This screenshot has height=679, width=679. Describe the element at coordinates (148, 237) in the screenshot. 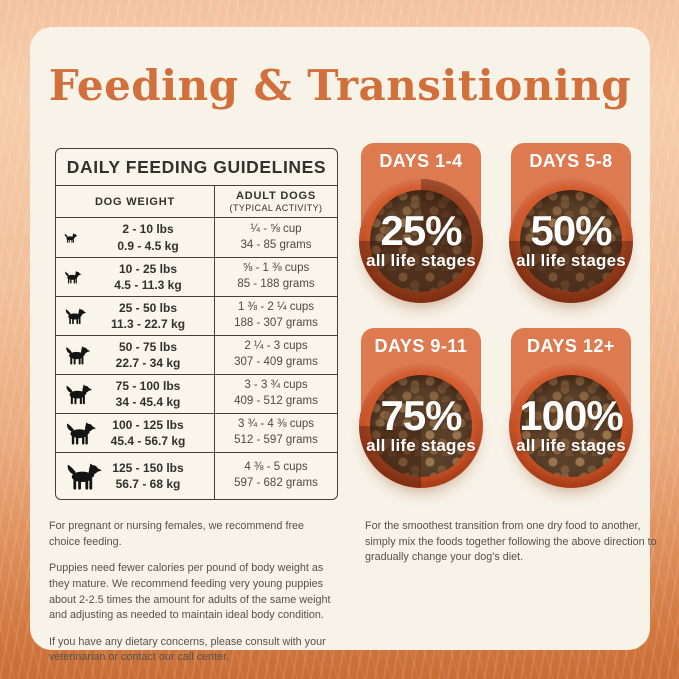

I see `weight-range: 2 - 10 lbs 0.9 - 4.5 kg` at that location.